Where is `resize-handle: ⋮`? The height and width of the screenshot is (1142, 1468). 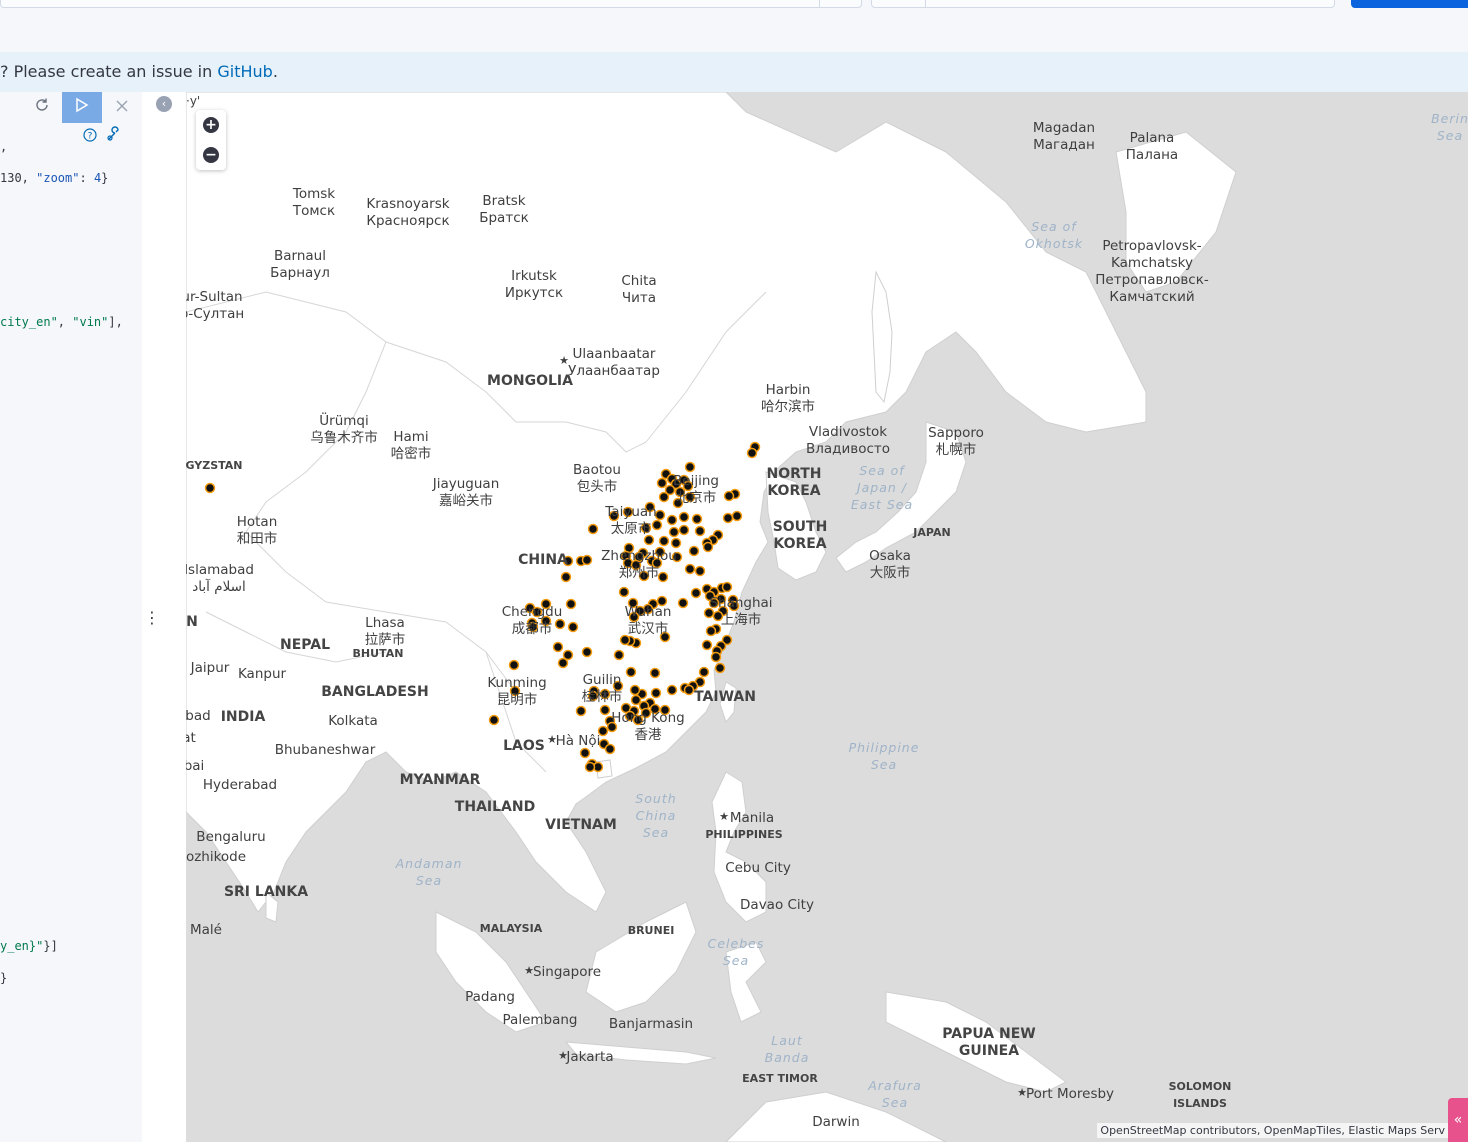 resize-handle: ⋮ is located at coordinates (152, 617).